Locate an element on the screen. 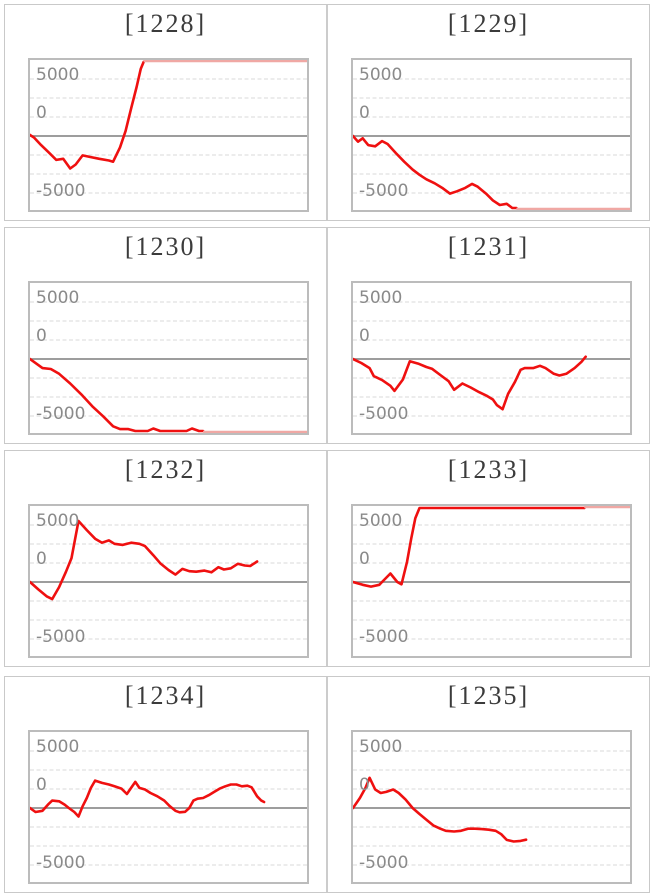 This screenshot has width=656, height=895. chart-panel-1230: [1230] 5000 0 -5000 is located at coordinates (165, 335).